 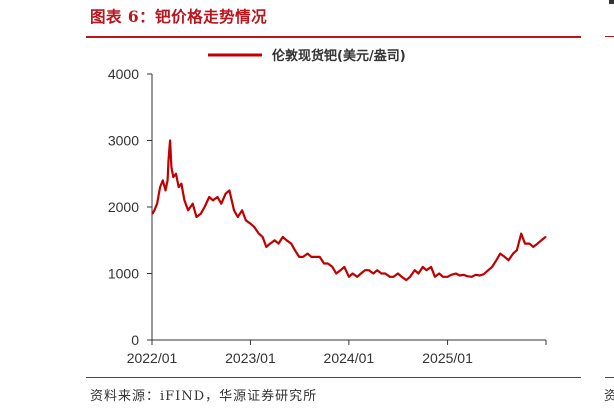 What do you see at coordinates (333, 377) in the screenshot?
I see `source-divider` at bounding box center [333, 377].